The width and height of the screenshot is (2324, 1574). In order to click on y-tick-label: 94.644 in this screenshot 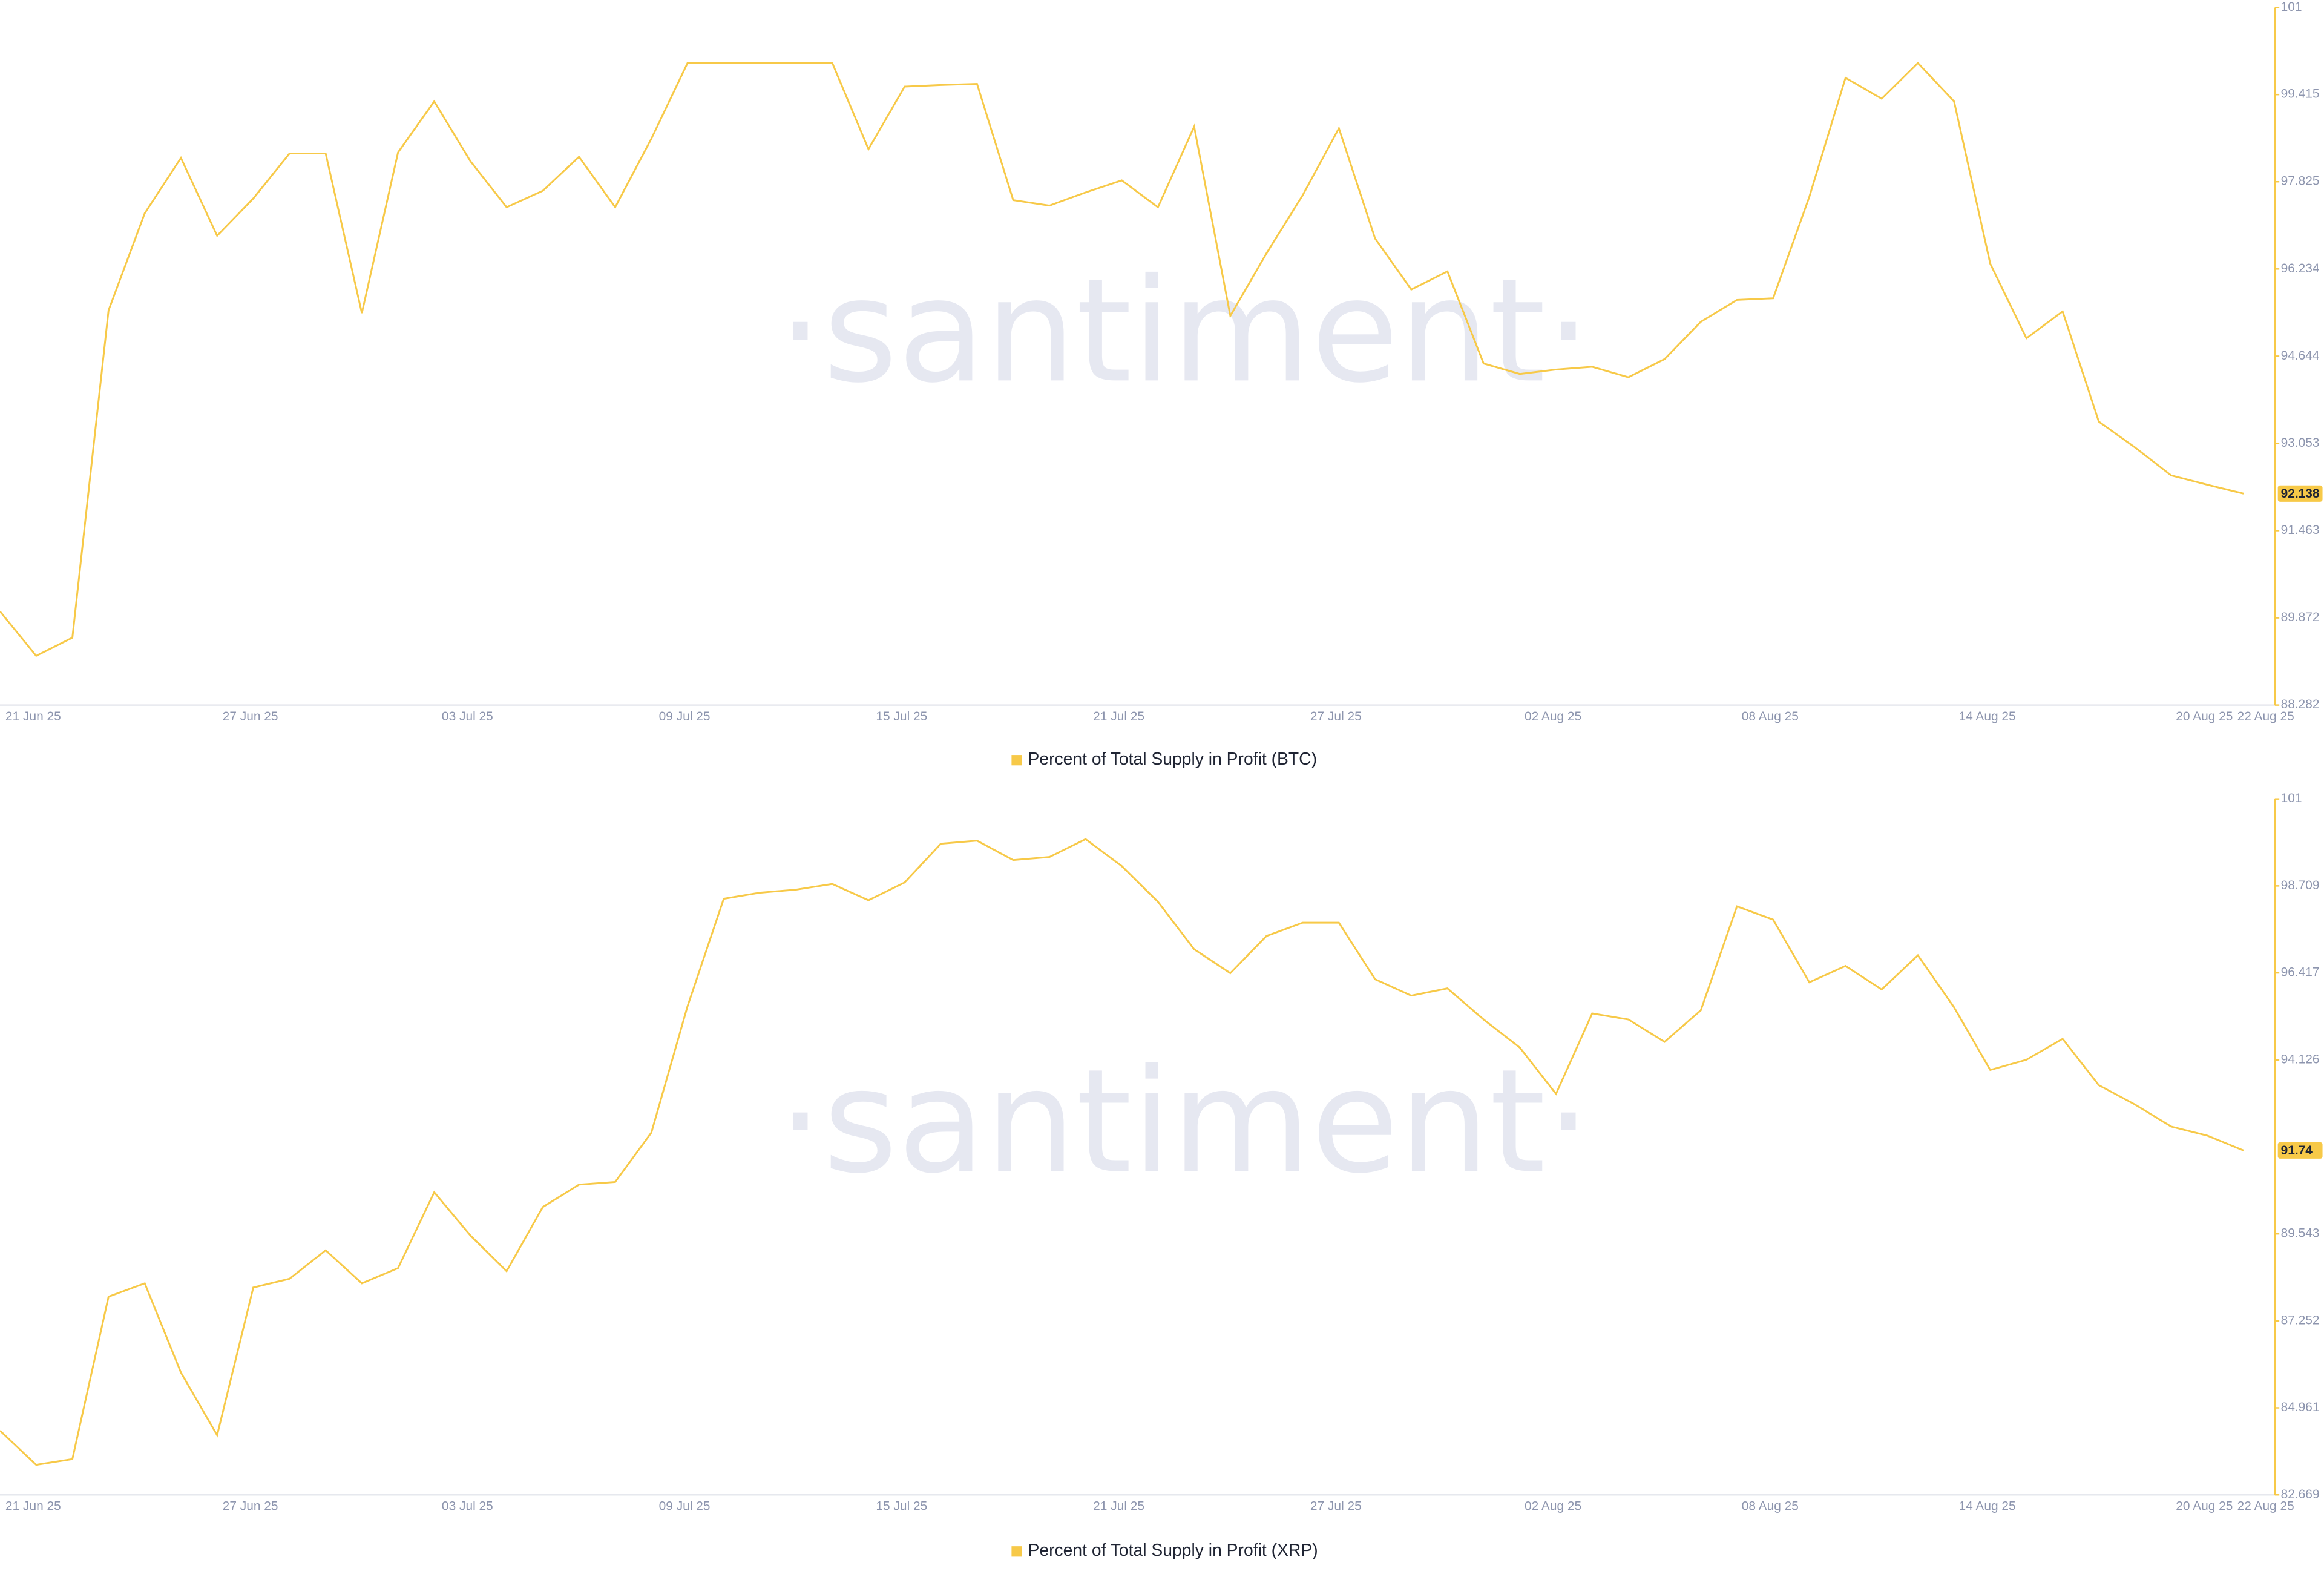, I will do `click(2300, 356)`.